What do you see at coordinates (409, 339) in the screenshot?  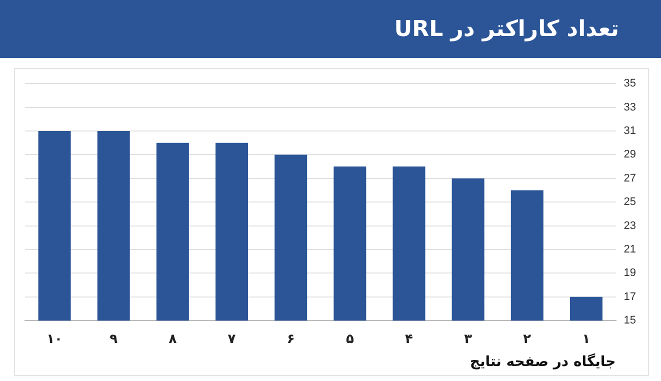 I see `x-tick-label: ۴` at bounding box center [409, 339].